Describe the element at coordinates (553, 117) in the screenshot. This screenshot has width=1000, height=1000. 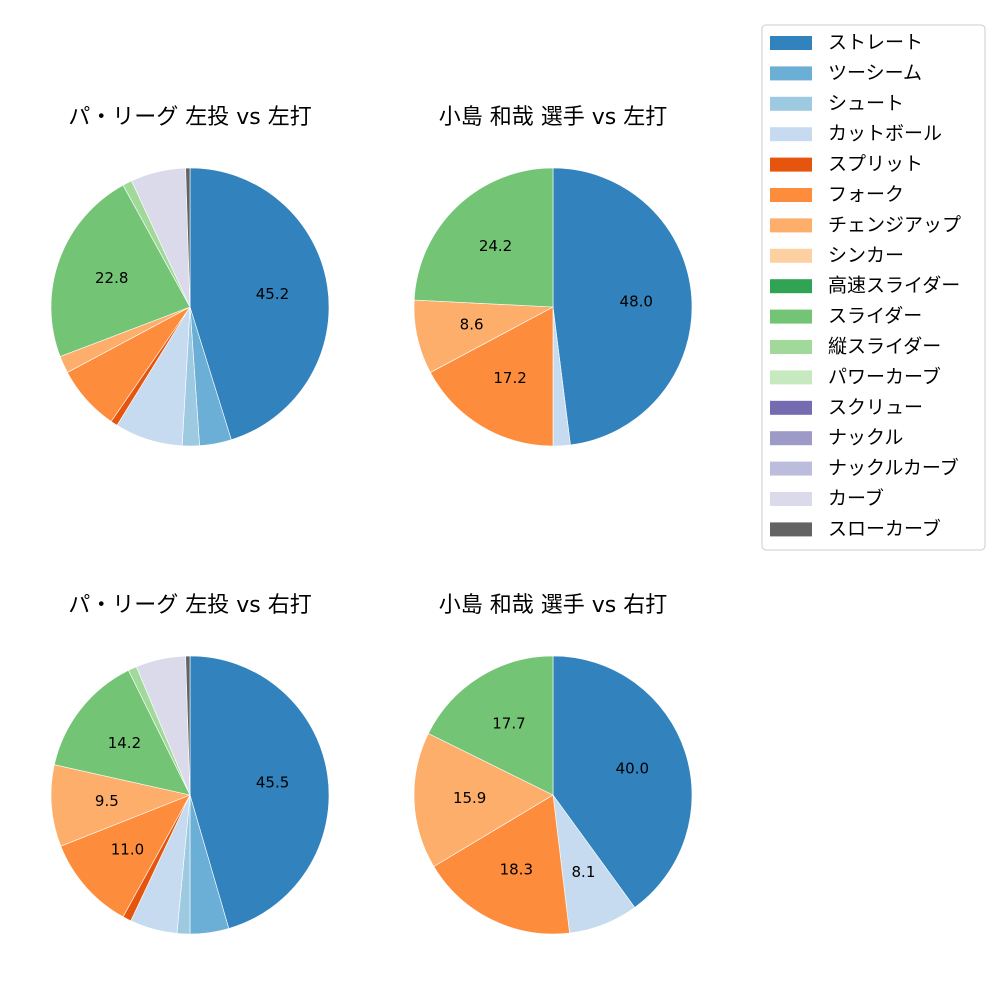
I see `chart-title: 小島 和哉 選手 vs 左打` at that location.